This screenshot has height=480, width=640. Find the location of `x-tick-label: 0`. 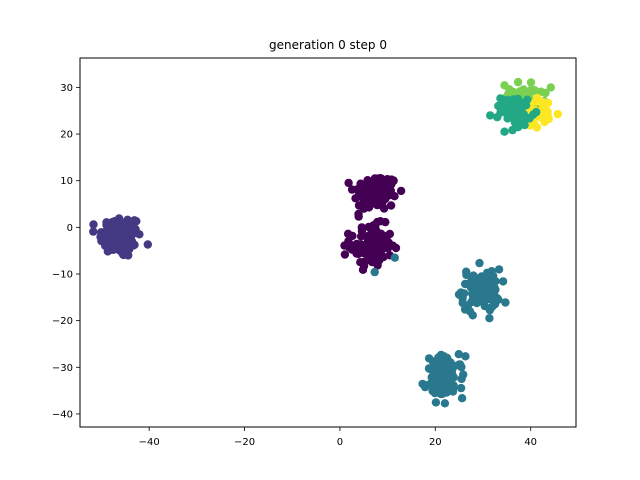

x-tick-label: 0 is located at coordinates (340, 442).